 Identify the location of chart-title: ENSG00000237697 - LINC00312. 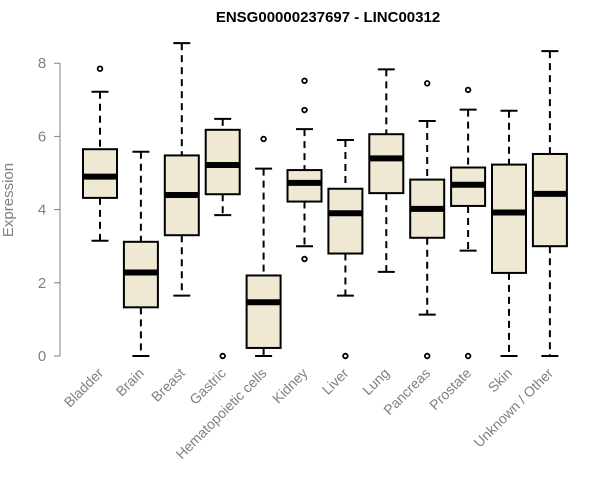
(328, 17).